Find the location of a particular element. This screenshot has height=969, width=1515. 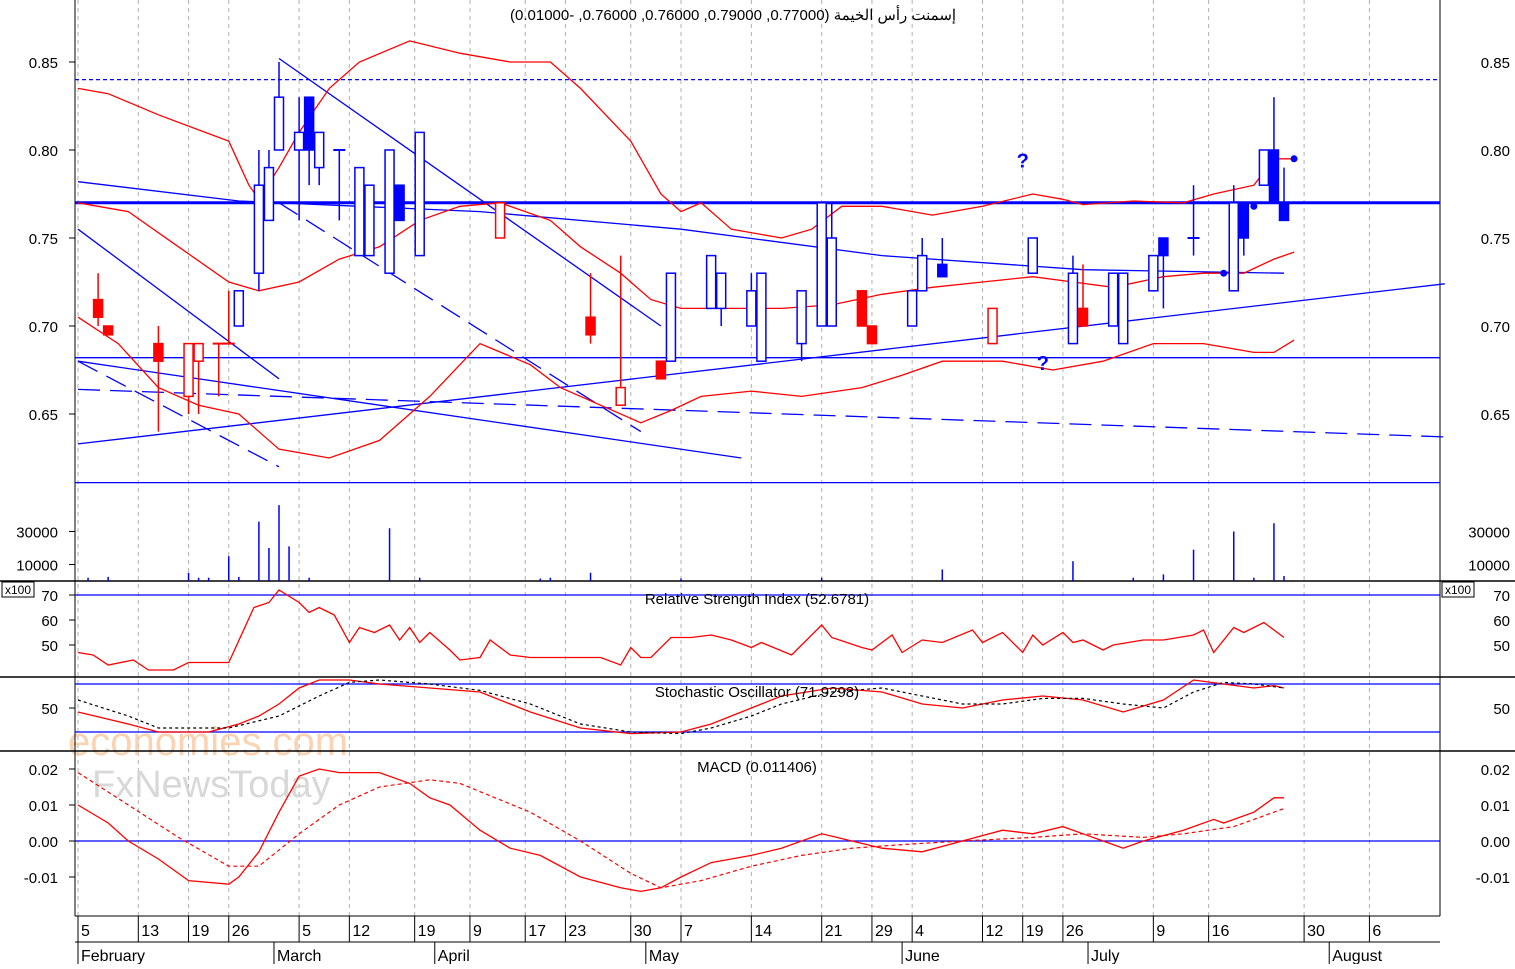

y-tick-label-right: 0.02 is located at coordinates (1495, 770).